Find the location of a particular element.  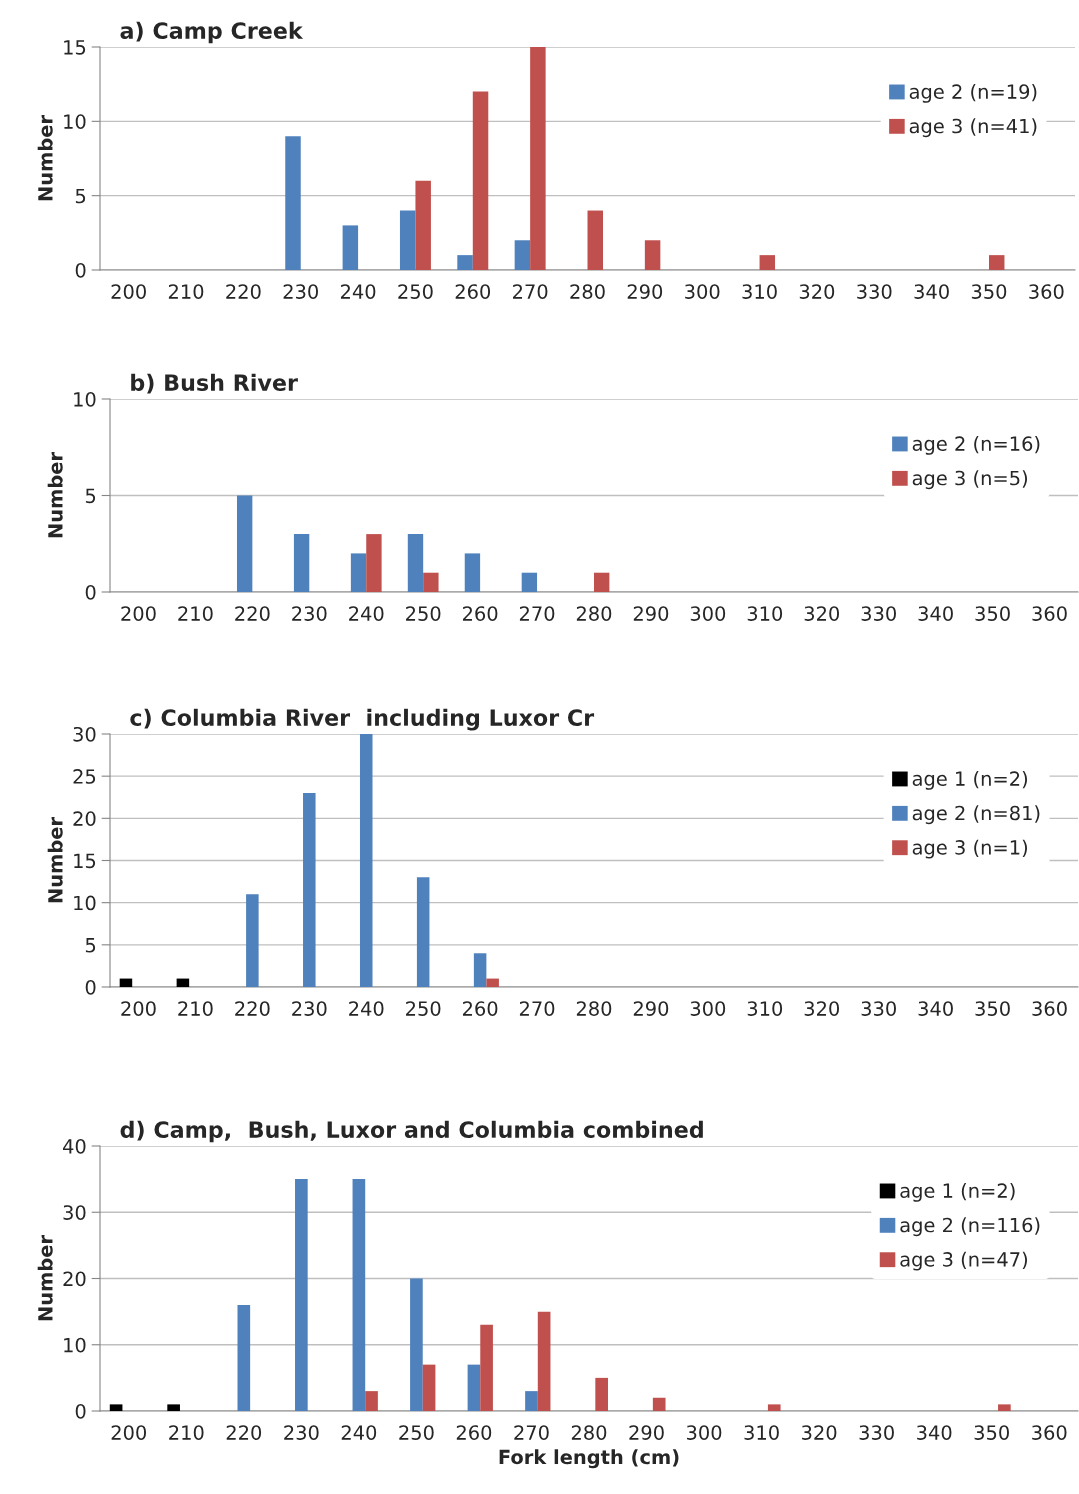

legend-label: age 2 (n=16) is located at coordinates (976, 445).